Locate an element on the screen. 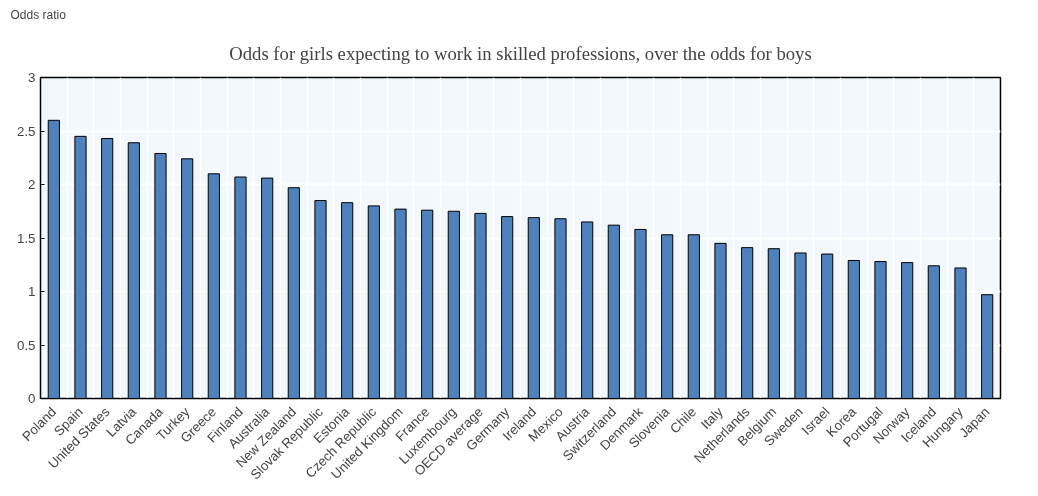  y-tick-label: 1.5 is located at coordinates (26, 238).